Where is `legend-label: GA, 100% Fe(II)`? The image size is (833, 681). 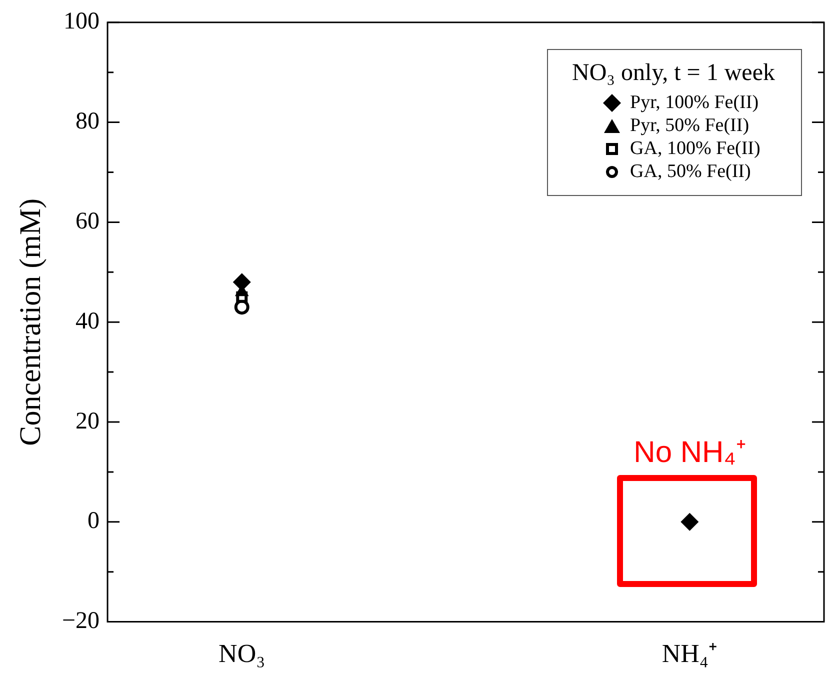
legend-label: GA, 100% Fe(II) is located at coordinates (695, 148).